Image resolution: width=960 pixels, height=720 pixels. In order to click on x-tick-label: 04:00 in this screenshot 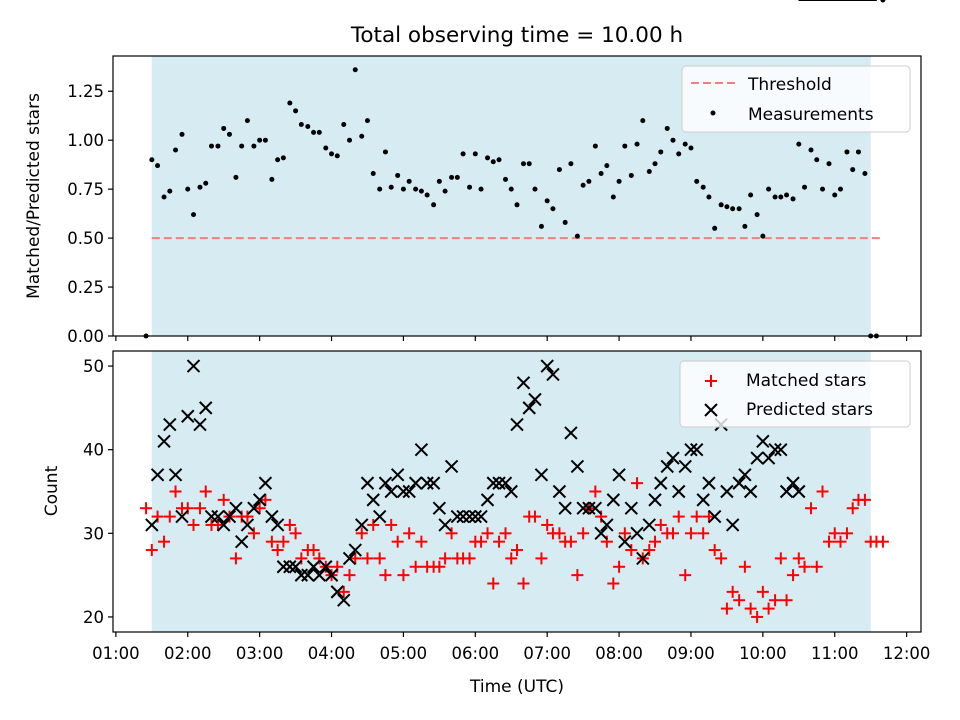, I will do `click(332, 653)`.